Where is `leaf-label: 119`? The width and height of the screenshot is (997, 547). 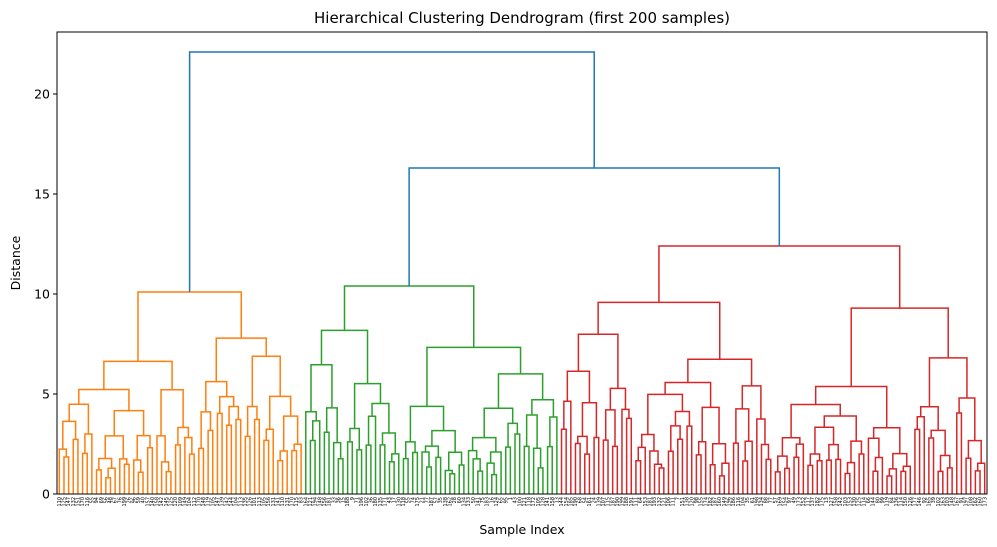
leaf-label: 119 is located at coordinates (209, 502).